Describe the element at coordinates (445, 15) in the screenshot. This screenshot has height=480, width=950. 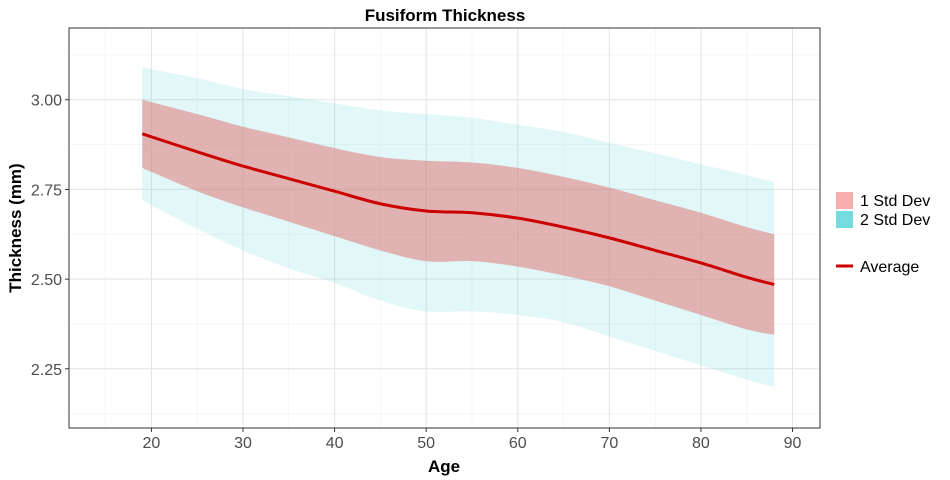
I see `chart-title: Fusiform Thickness` at that location.